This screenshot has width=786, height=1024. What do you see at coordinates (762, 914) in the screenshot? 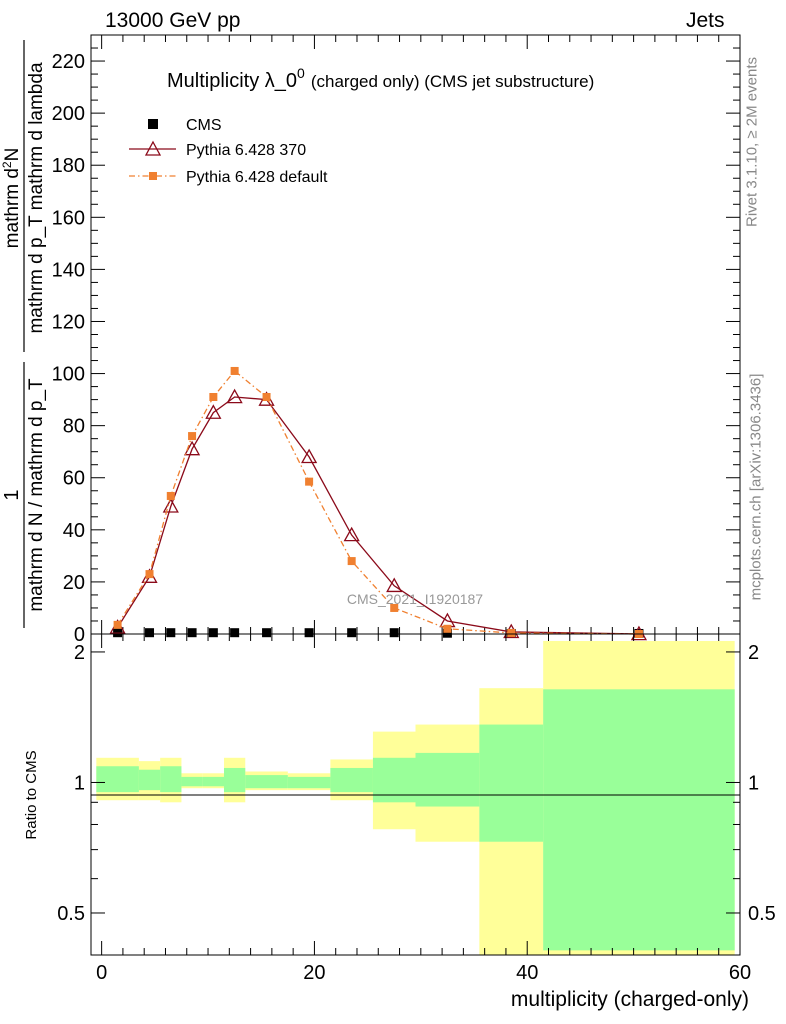
I see `ratio-y-tick-label-right: 0.5` at bounding box center [762, 914].